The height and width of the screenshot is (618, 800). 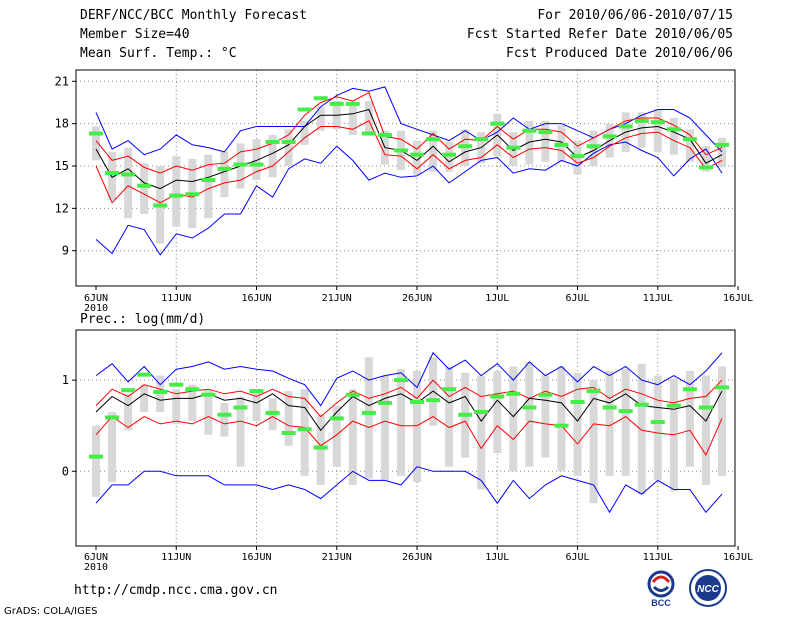 I want to click on ncc-logo-text: NCC, so click(x=708, y=589).